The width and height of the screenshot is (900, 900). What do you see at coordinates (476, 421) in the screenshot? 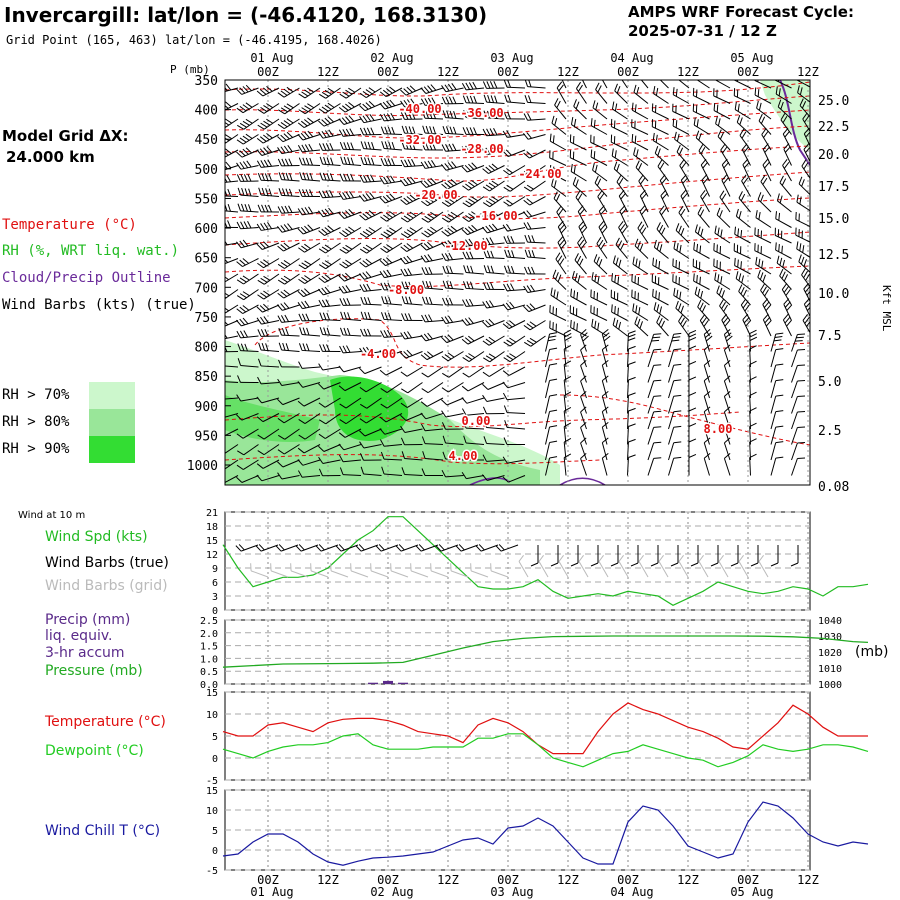
I see `temperature-contour-label: 0.00` at bounding box center [476, 421].